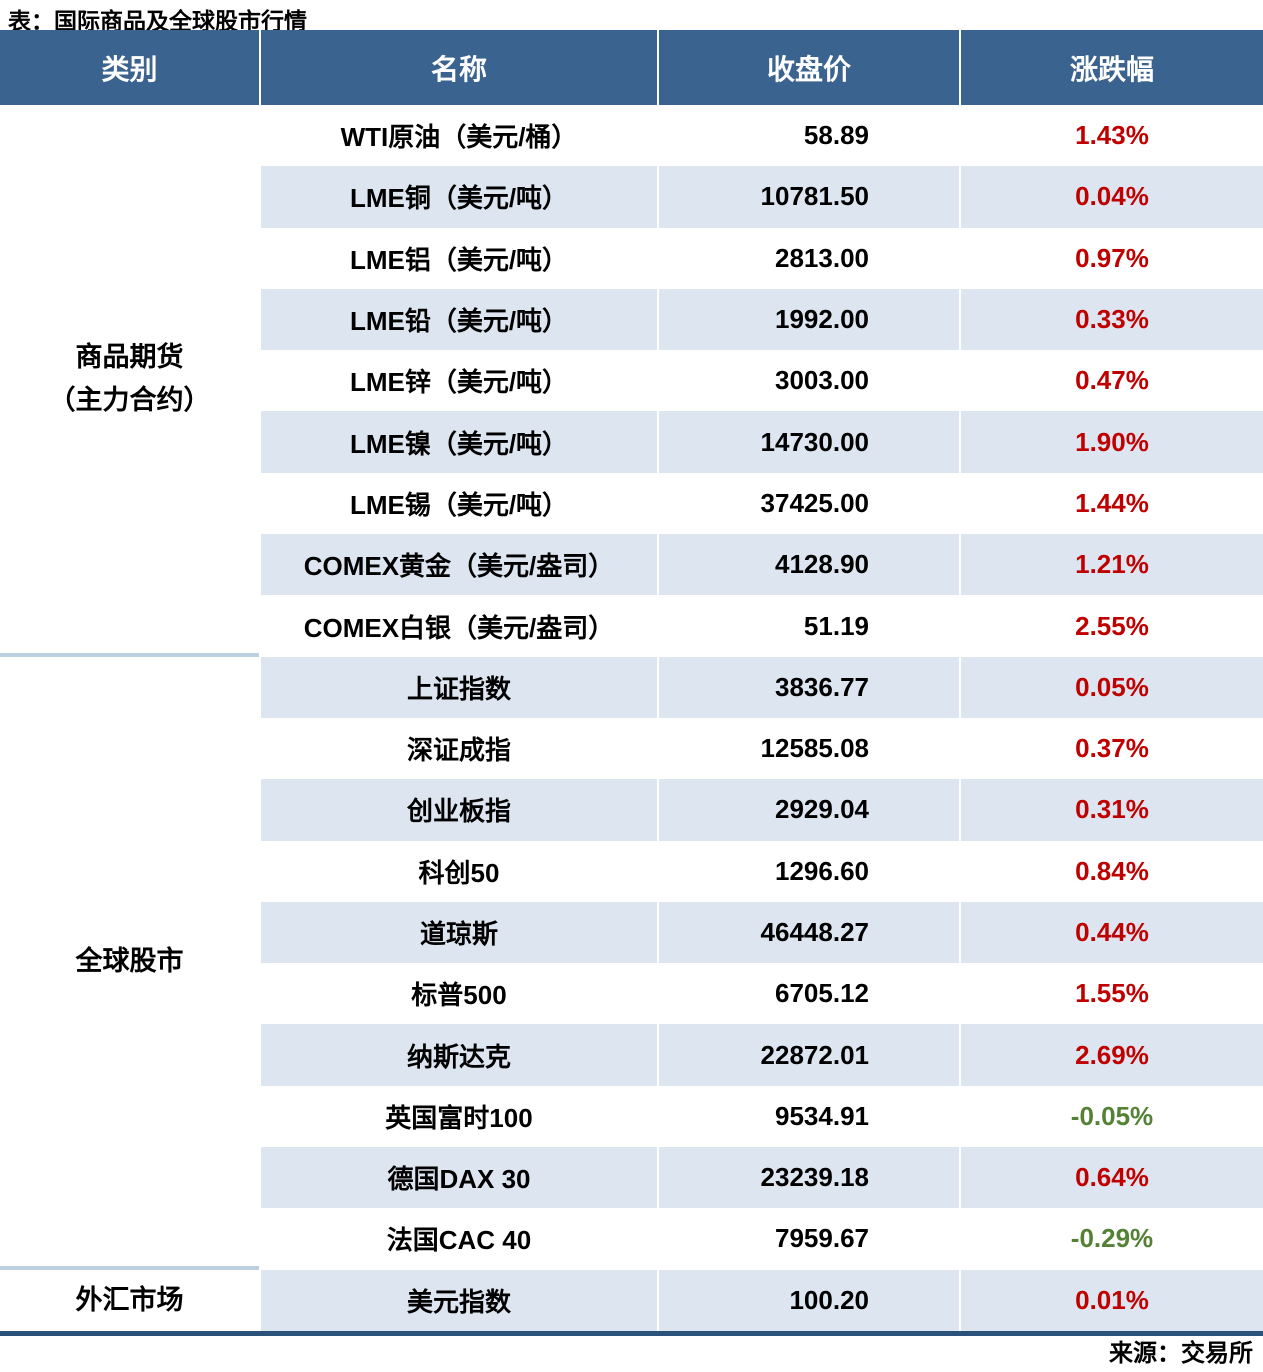 This screenshot has height=1372, width=1263. I want to click on change-percent-cell: 2.55%, so click(1111, 626).